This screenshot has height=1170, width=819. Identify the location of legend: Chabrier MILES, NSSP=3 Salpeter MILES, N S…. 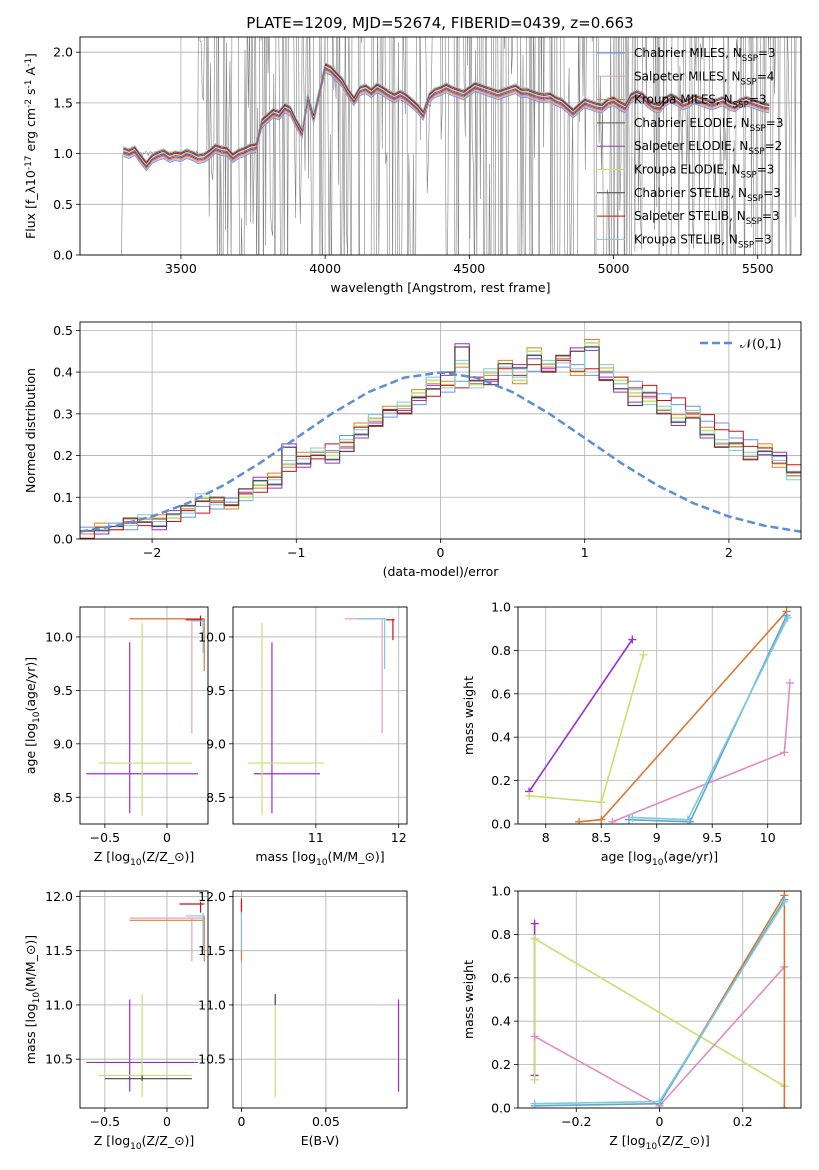
(690, 148).